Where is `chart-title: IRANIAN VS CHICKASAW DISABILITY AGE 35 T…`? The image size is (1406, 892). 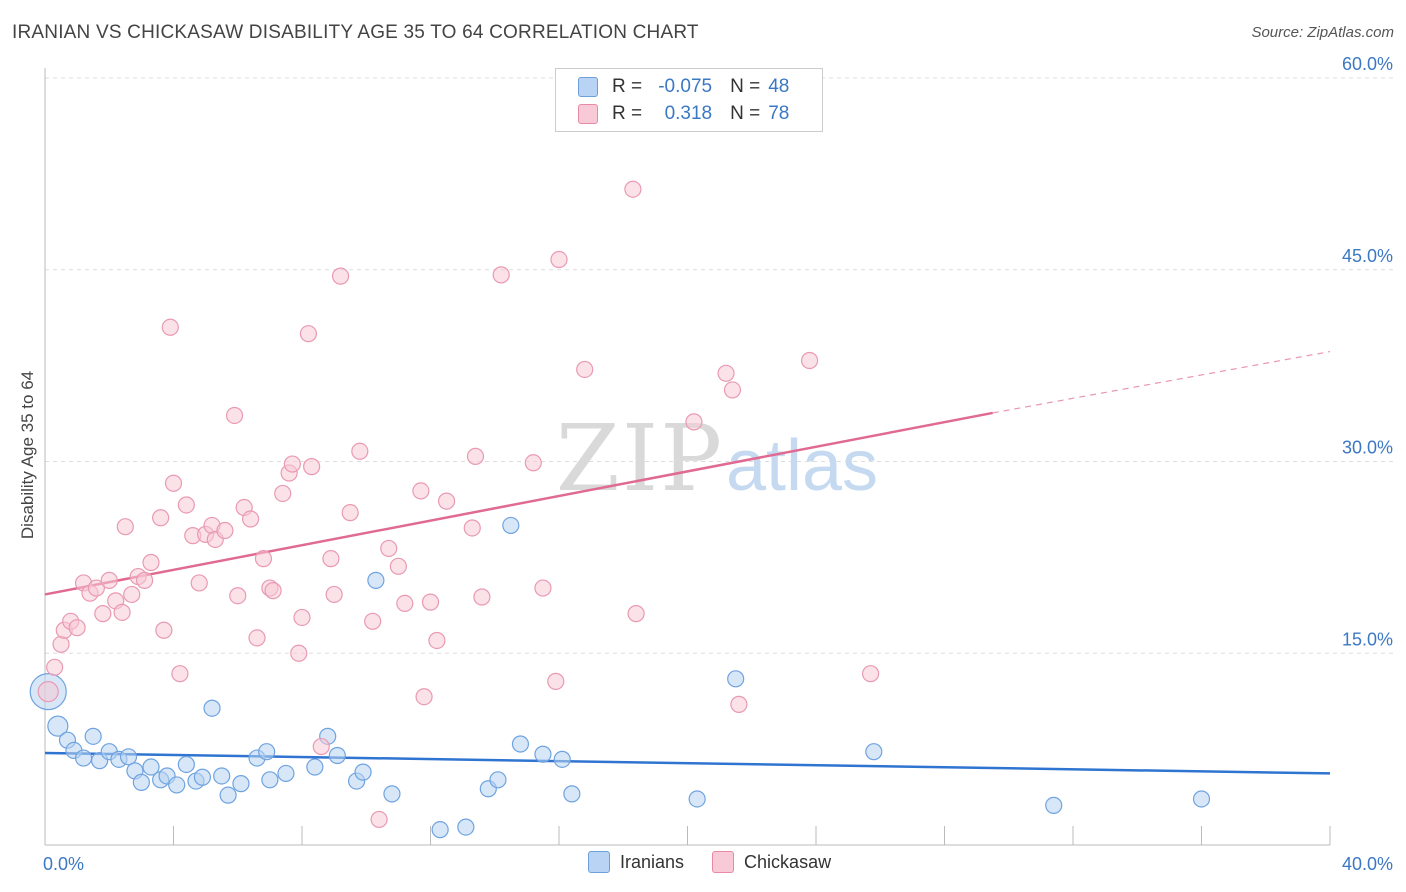
chart-title: IRANIAN VS CHICKASAW DISABILITY AGE 35 T… is located at coordinates (355, 32).